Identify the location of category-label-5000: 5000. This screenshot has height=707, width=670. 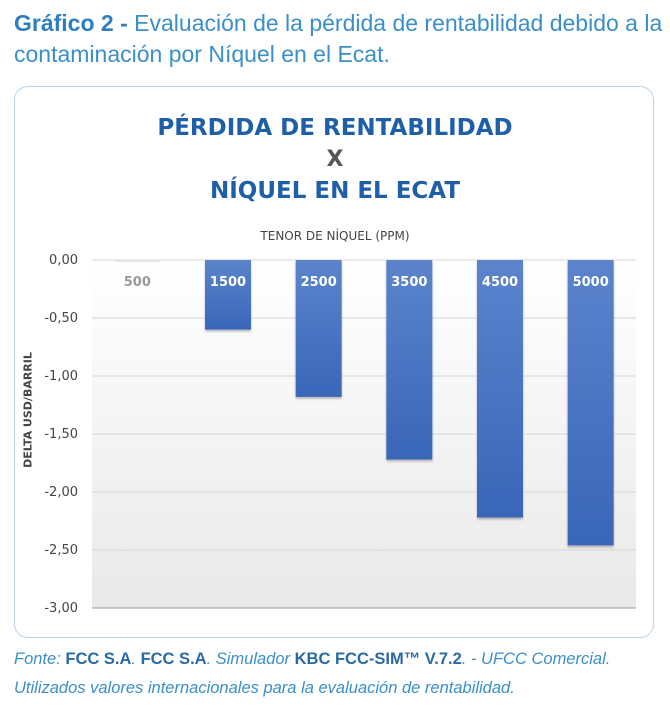
(591, 282).